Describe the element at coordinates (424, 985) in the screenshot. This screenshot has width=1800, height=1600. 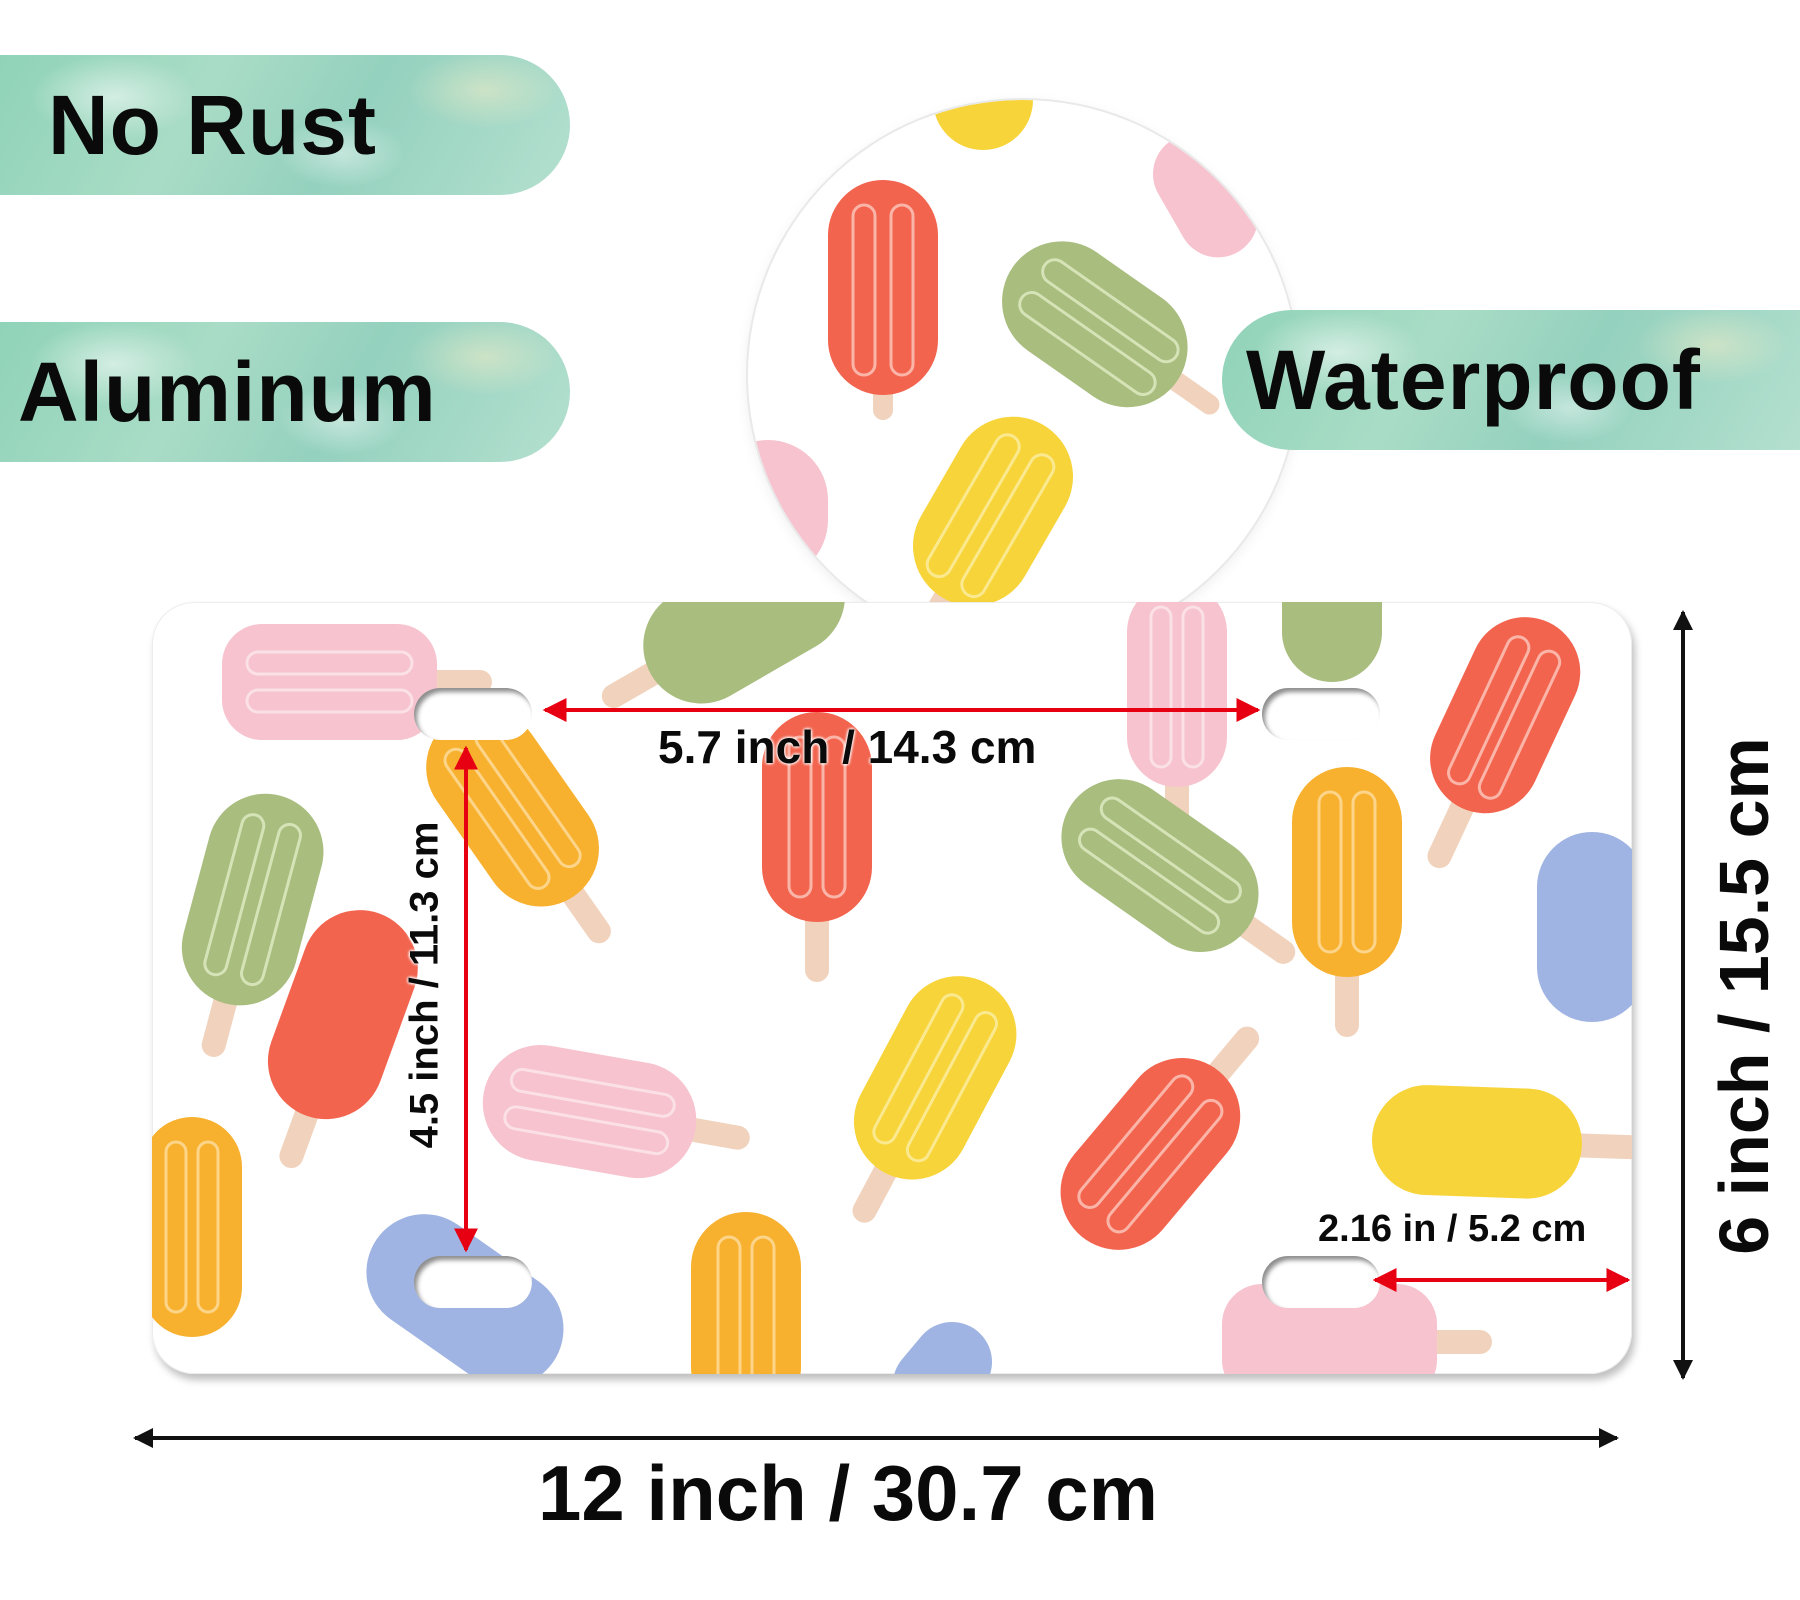
I see `slot-vertical-label: 4.5 inch / 11.3 cm` at that location.